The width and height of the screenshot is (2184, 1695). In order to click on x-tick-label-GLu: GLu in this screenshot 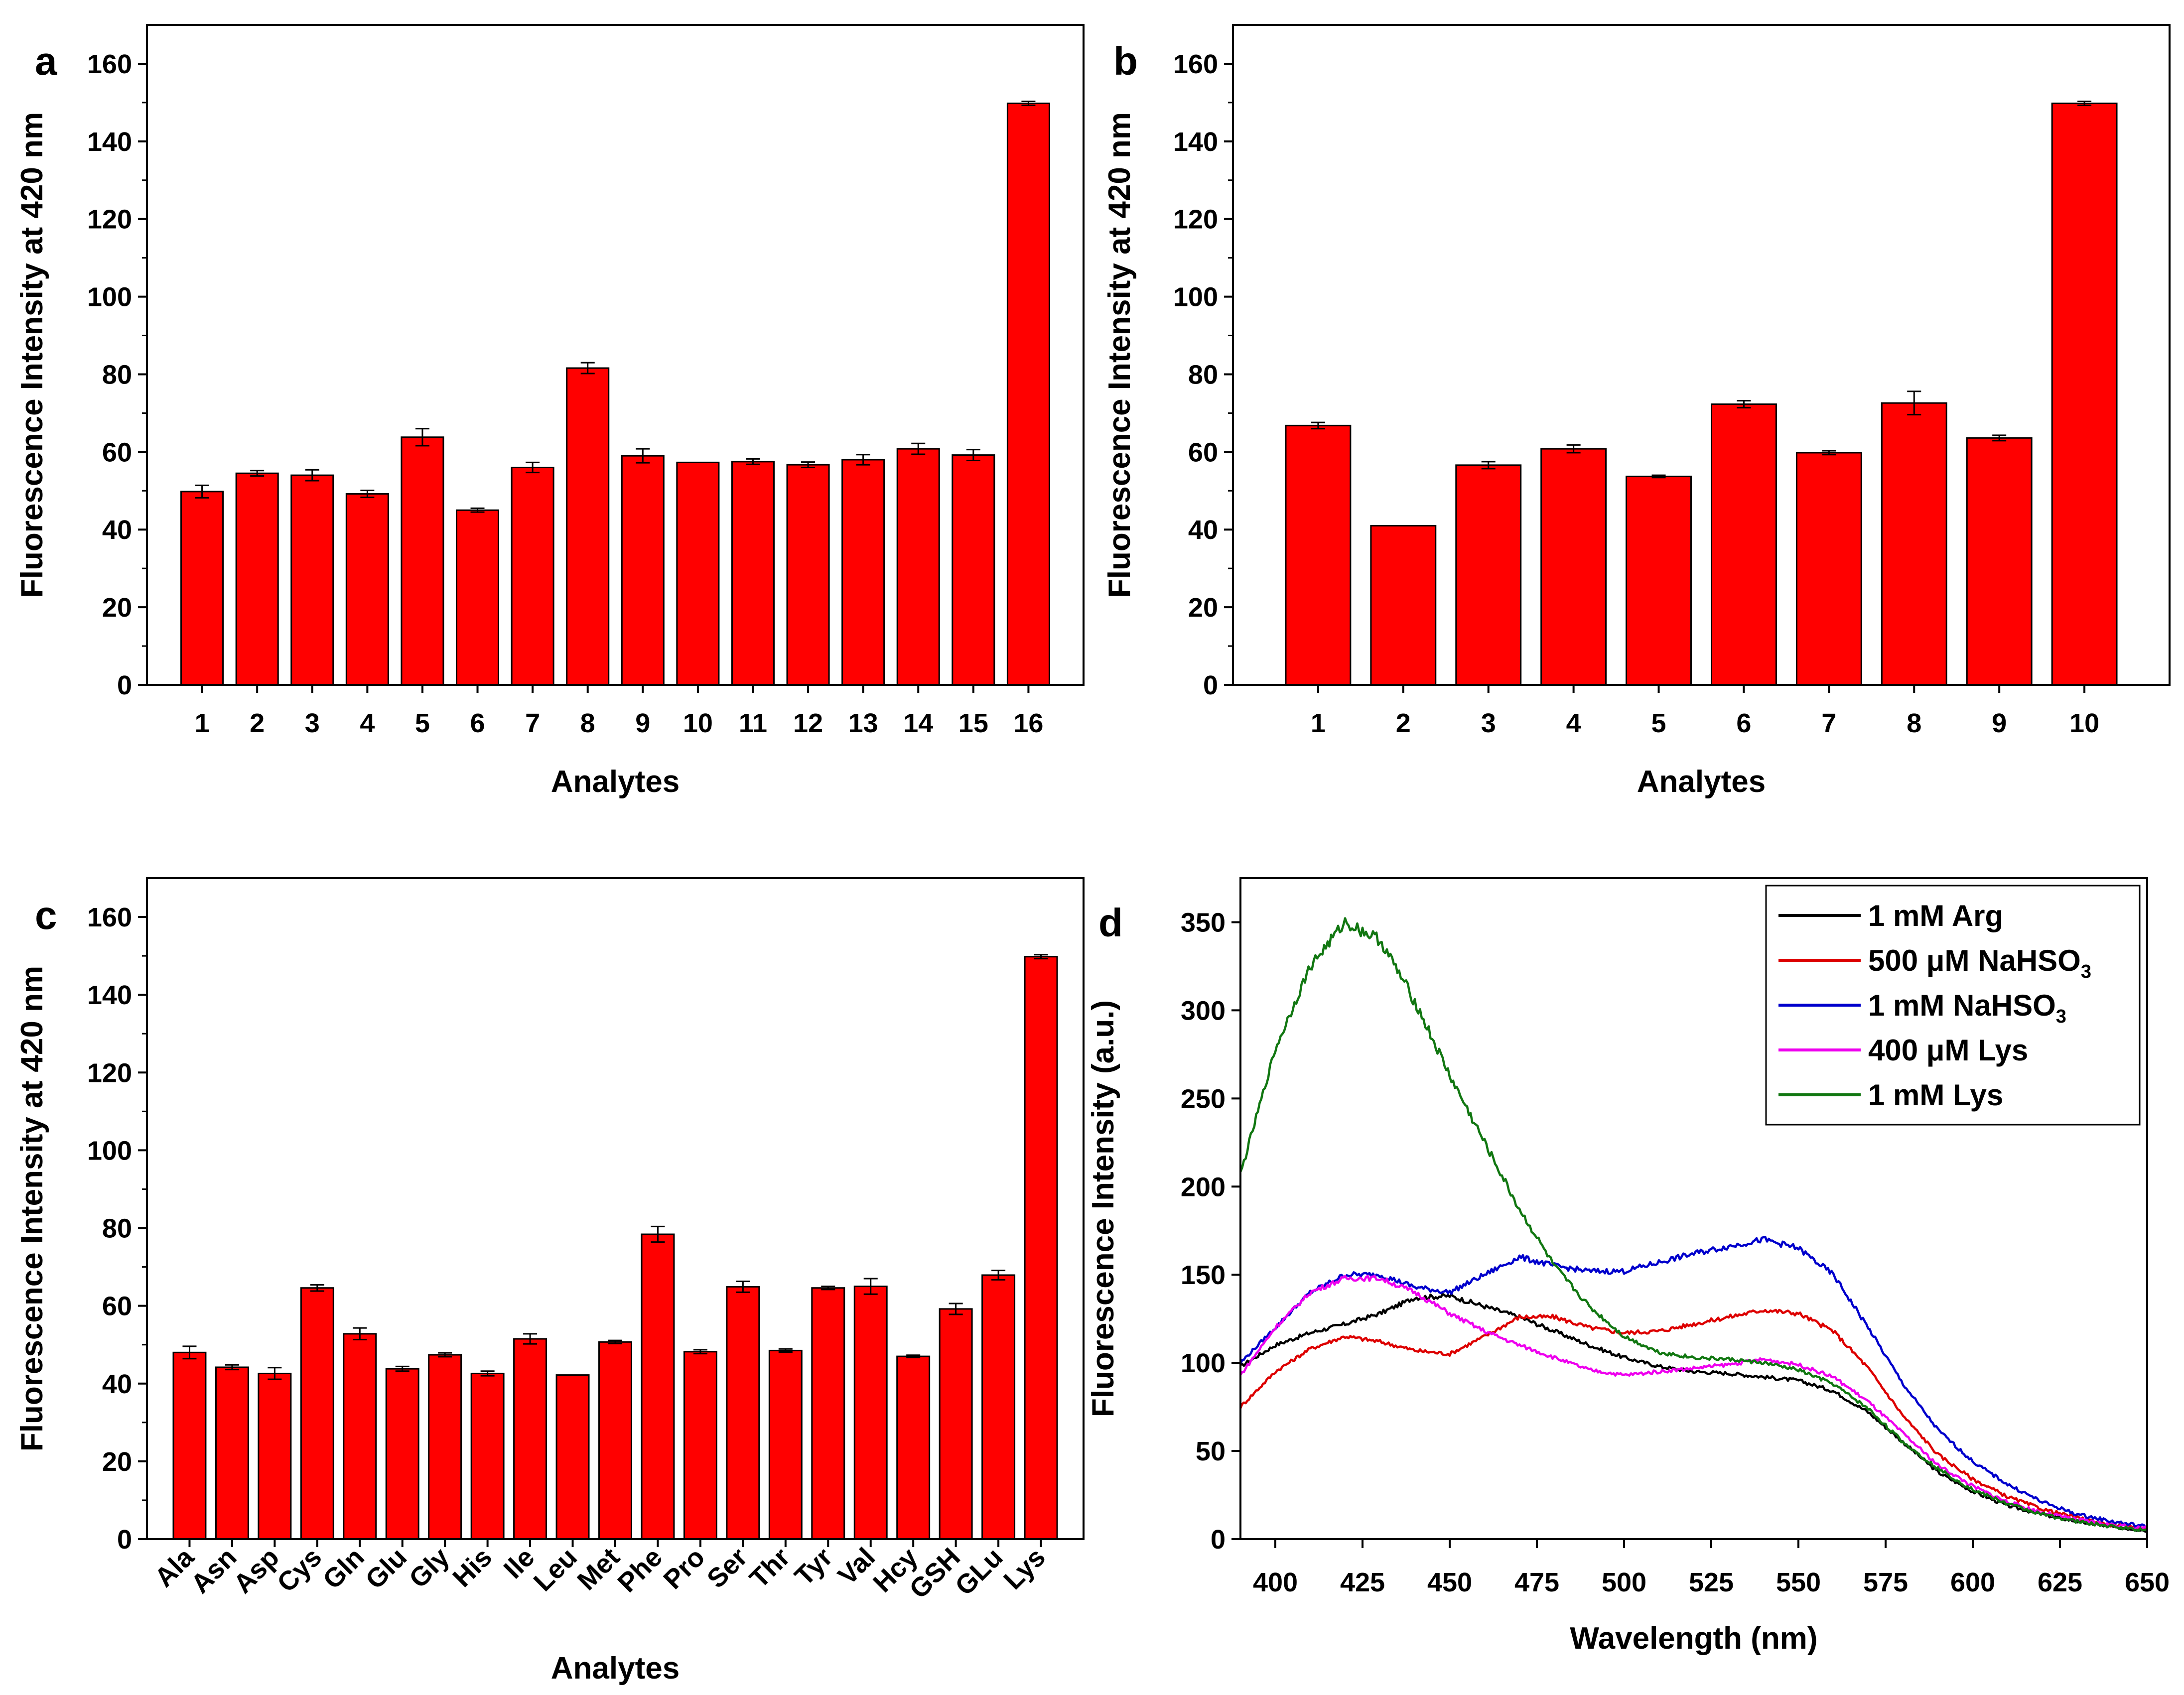, I will do `click(979, 1571)`.